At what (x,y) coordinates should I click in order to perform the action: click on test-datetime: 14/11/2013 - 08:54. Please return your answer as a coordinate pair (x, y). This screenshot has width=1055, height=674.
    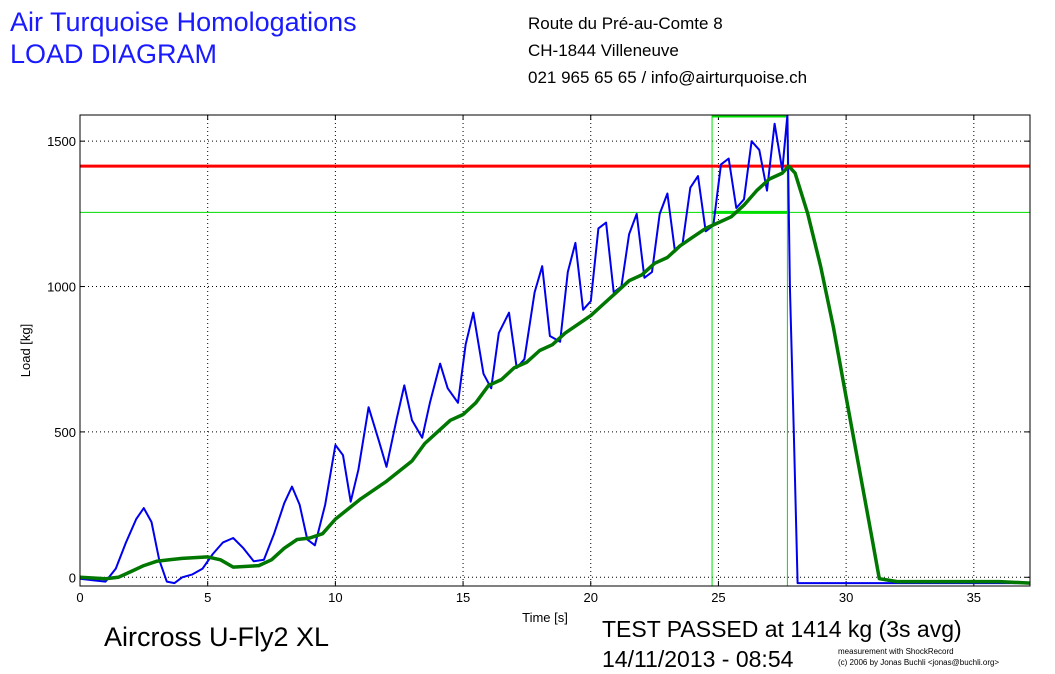
    Looking at the image, I should click on (698, 659).